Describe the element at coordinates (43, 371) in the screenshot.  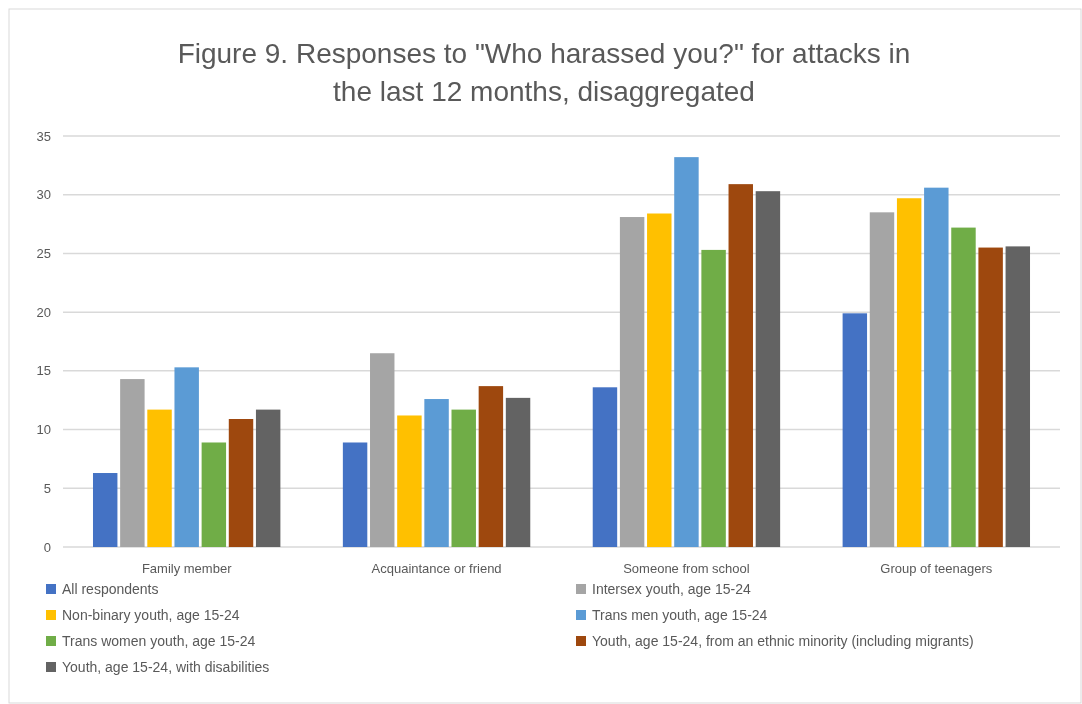
I see `y-tick-label: 15` at that location.